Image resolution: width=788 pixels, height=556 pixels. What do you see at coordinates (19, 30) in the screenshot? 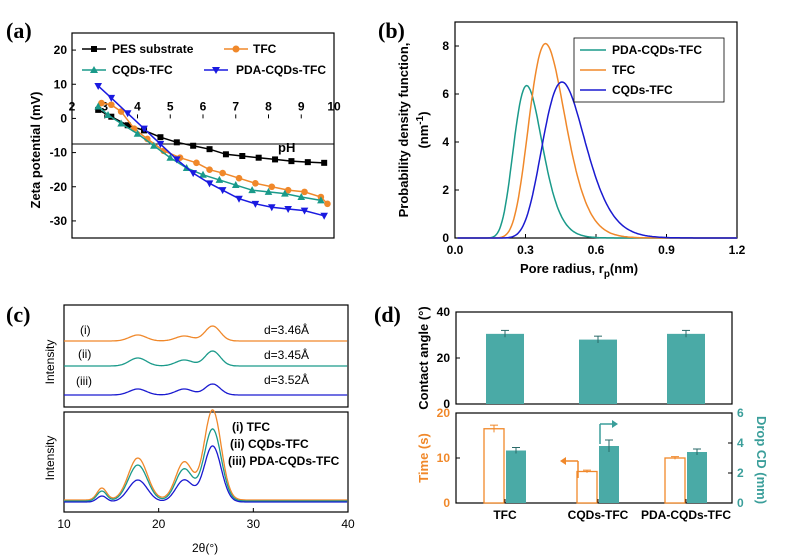
I see `panel-a-label: (a)` at bounding box center [19, 30].